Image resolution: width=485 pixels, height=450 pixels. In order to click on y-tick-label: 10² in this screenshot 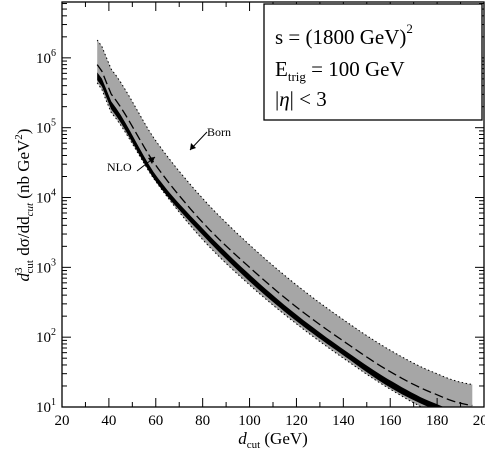, I will do `click(46, 336)`.